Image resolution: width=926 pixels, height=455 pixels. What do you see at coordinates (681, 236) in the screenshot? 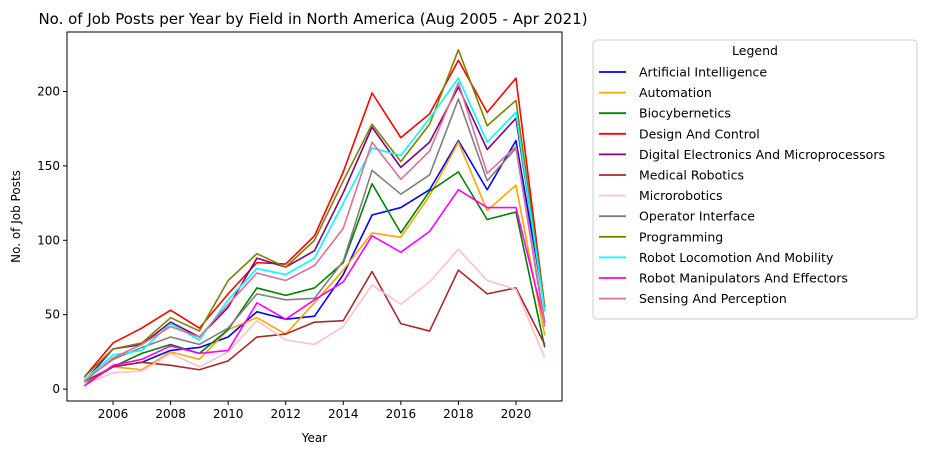
I see `legend-entry: Programming` at bounding box center [681, 236].